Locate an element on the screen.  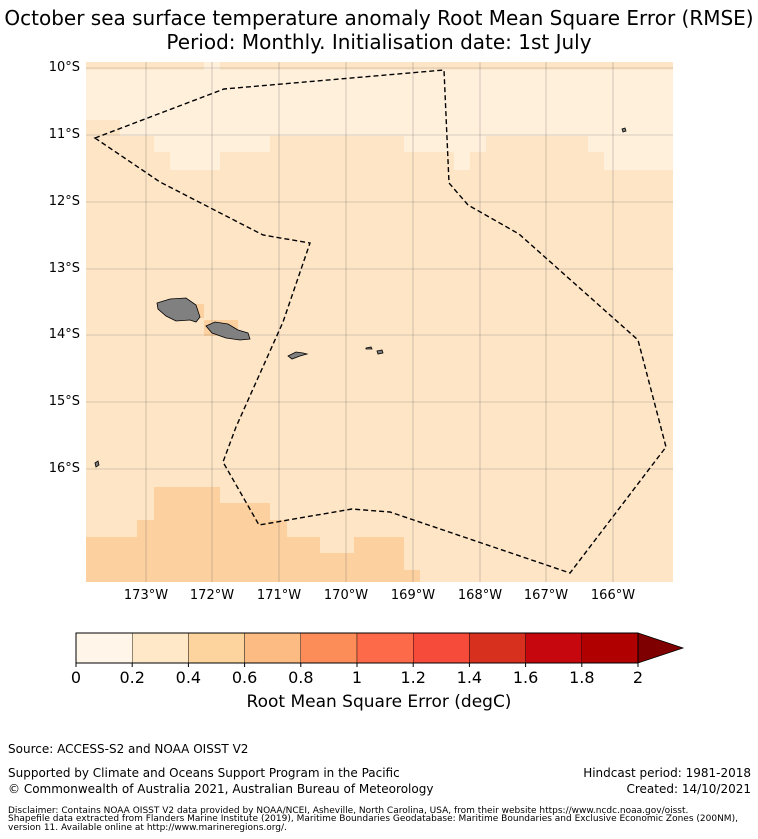
colorbar-cells is located at coordinates (357, 648).